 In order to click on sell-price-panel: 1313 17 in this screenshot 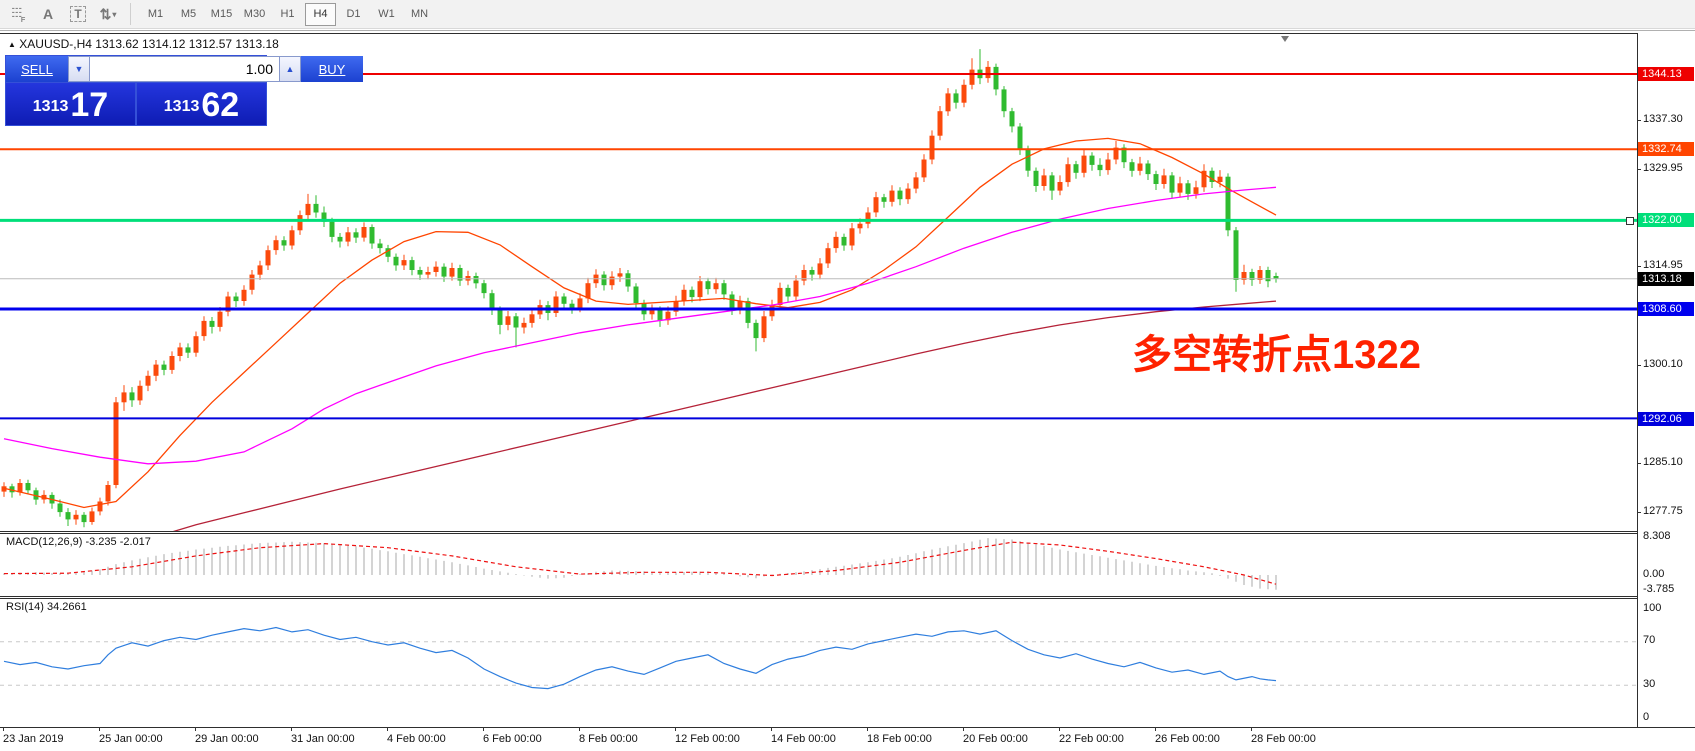, I will do `click(71, 104)`.